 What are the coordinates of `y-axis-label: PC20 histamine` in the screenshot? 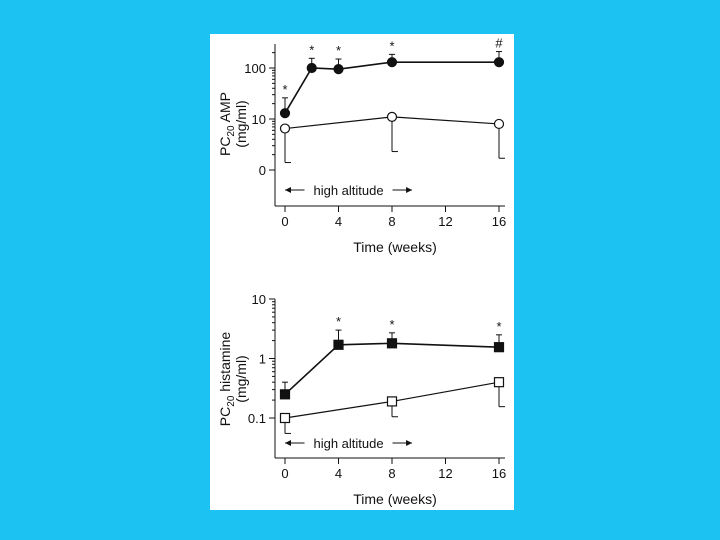 It's located at (227, 379).